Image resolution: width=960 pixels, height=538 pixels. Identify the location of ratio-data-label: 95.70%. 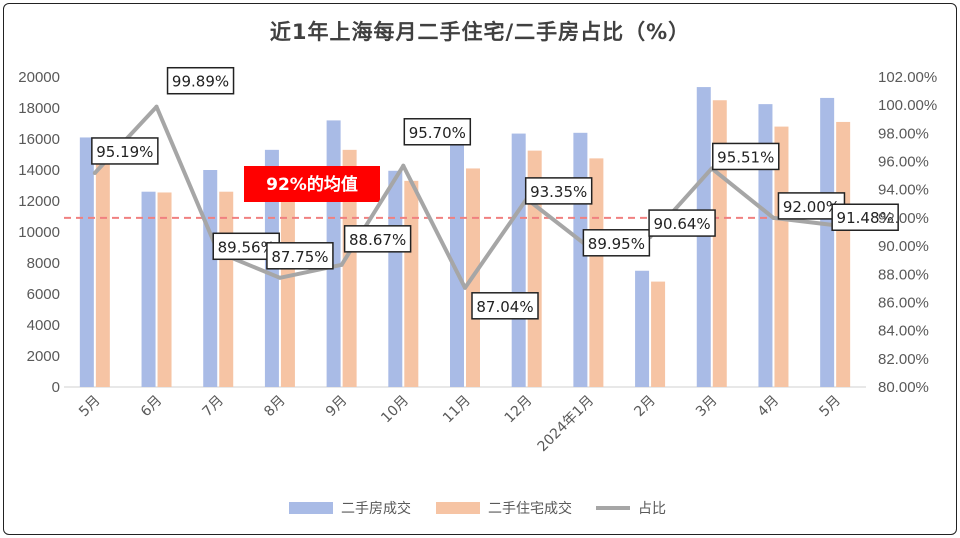
(437, 133).